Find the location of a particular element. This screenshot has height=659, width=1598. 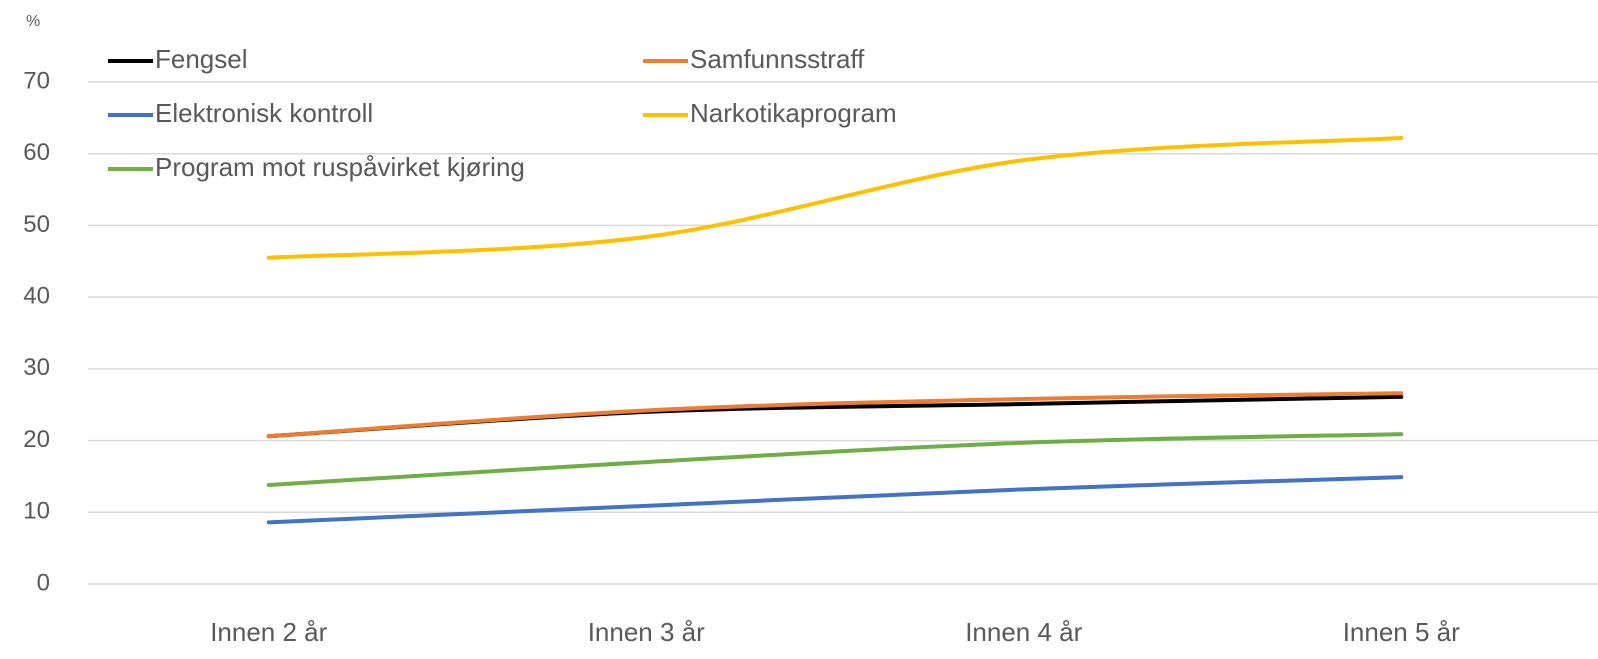

y-tick-label: 70 is located at coordinates (36, 80).